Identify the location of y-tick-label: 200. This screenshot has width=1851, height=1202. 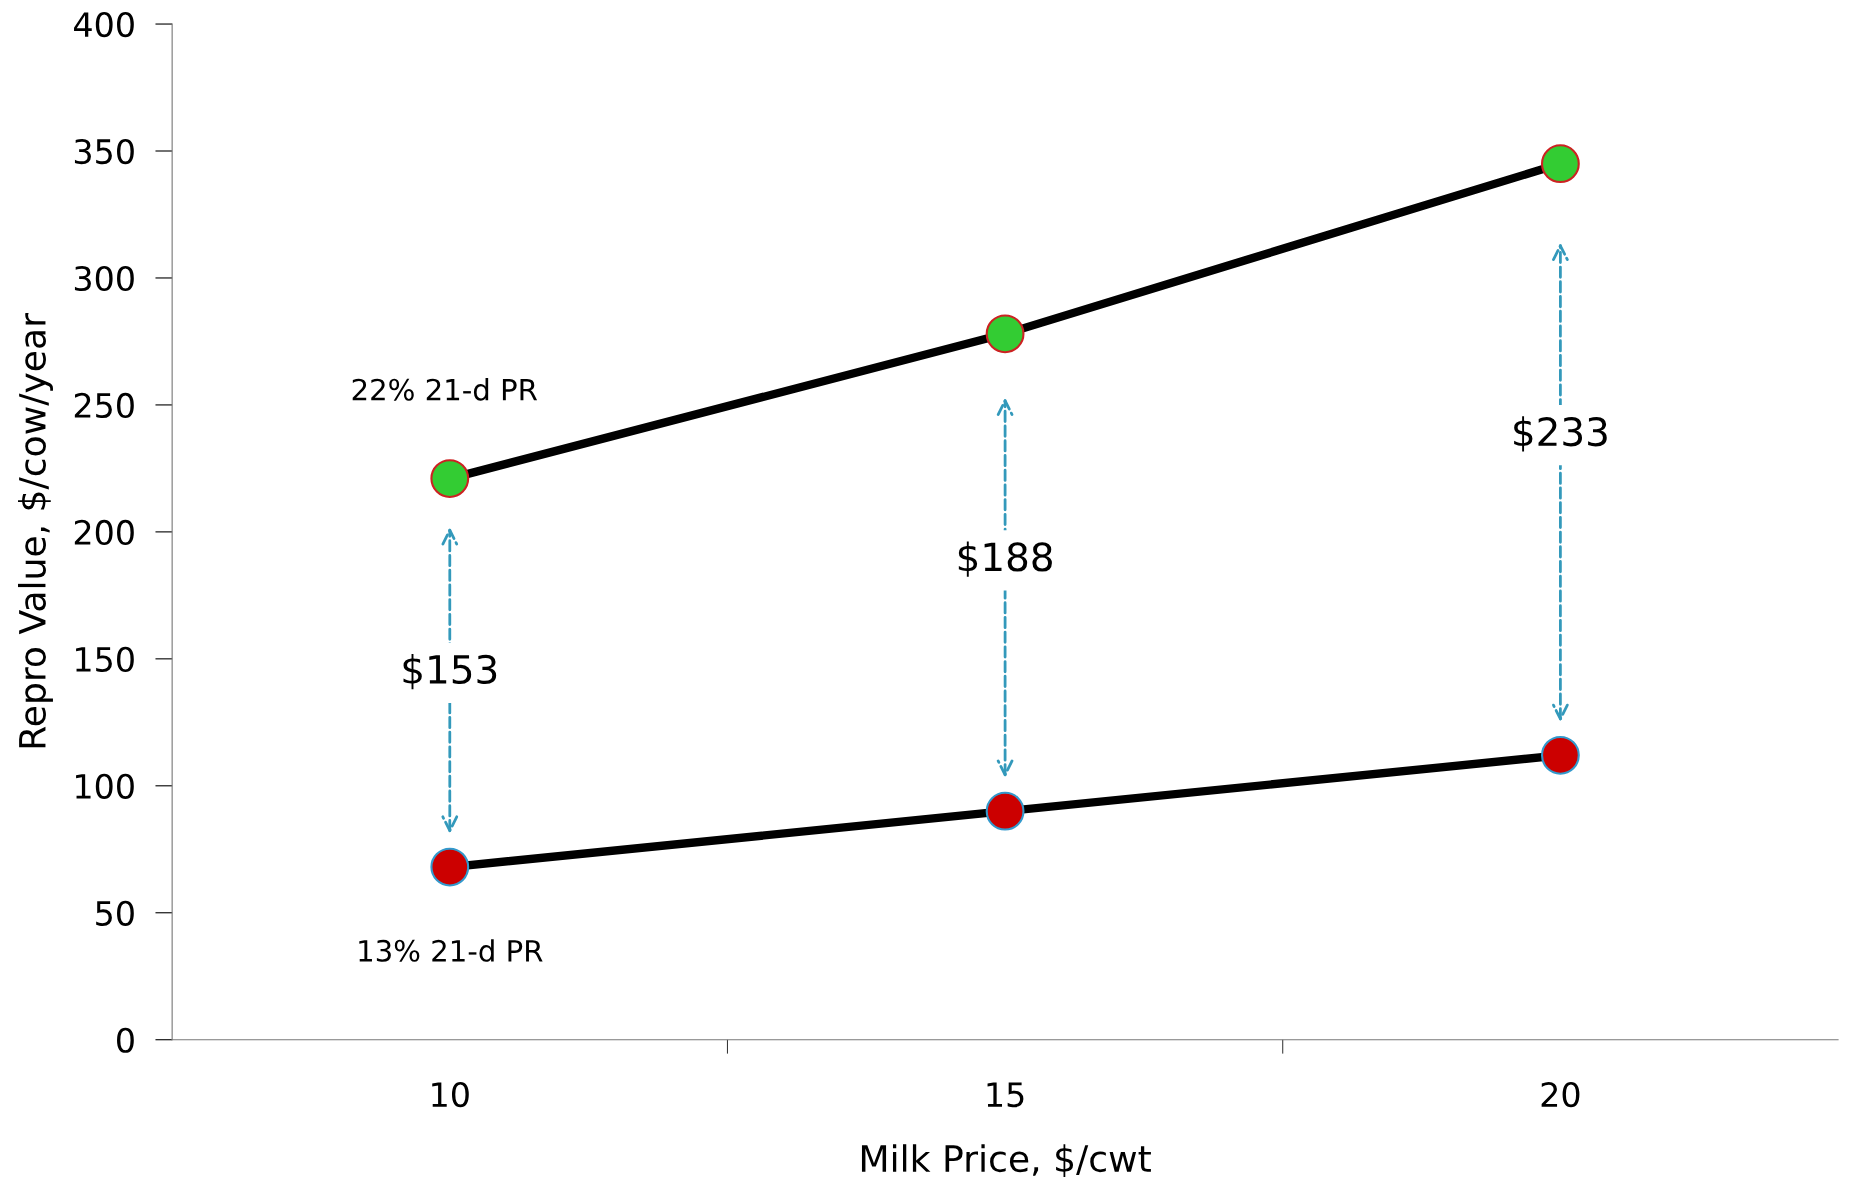
(104, 532).